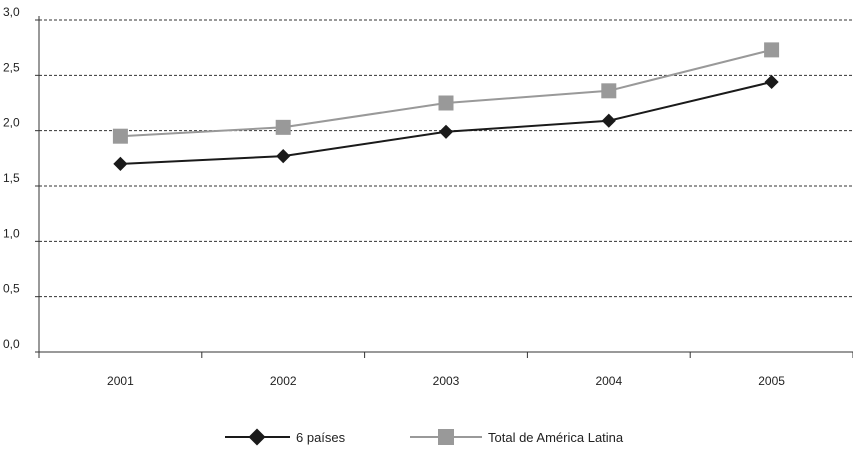 The image size is (853, 449). I want to click on y-tick-label: 1,5, so click(11, 178).